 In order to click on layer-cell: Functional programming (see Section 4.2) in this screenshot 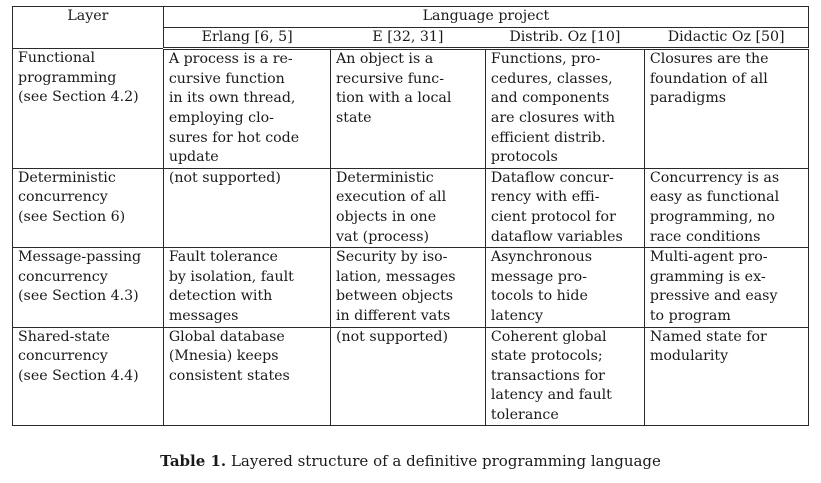, I will do `click(88, 108)`.